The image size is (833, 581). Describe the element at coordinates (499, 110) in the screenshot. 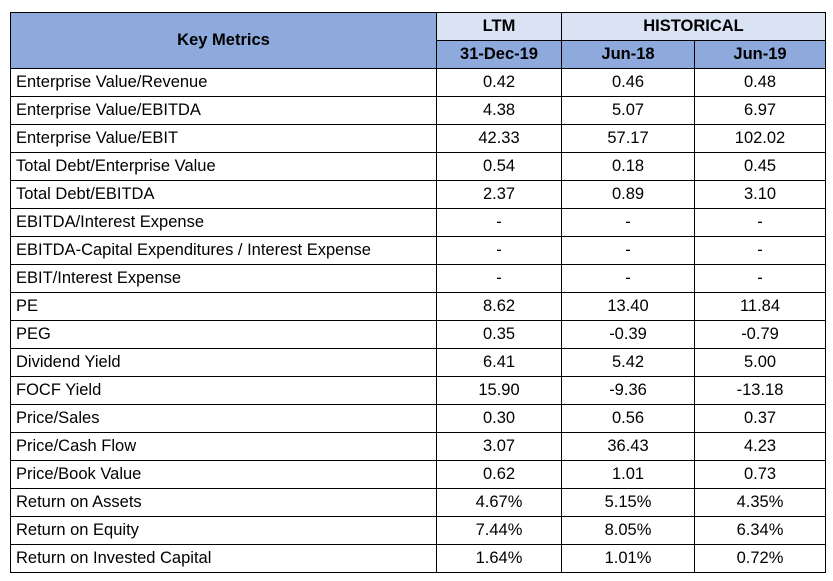

I see `metric-value: 4.38` at that location.